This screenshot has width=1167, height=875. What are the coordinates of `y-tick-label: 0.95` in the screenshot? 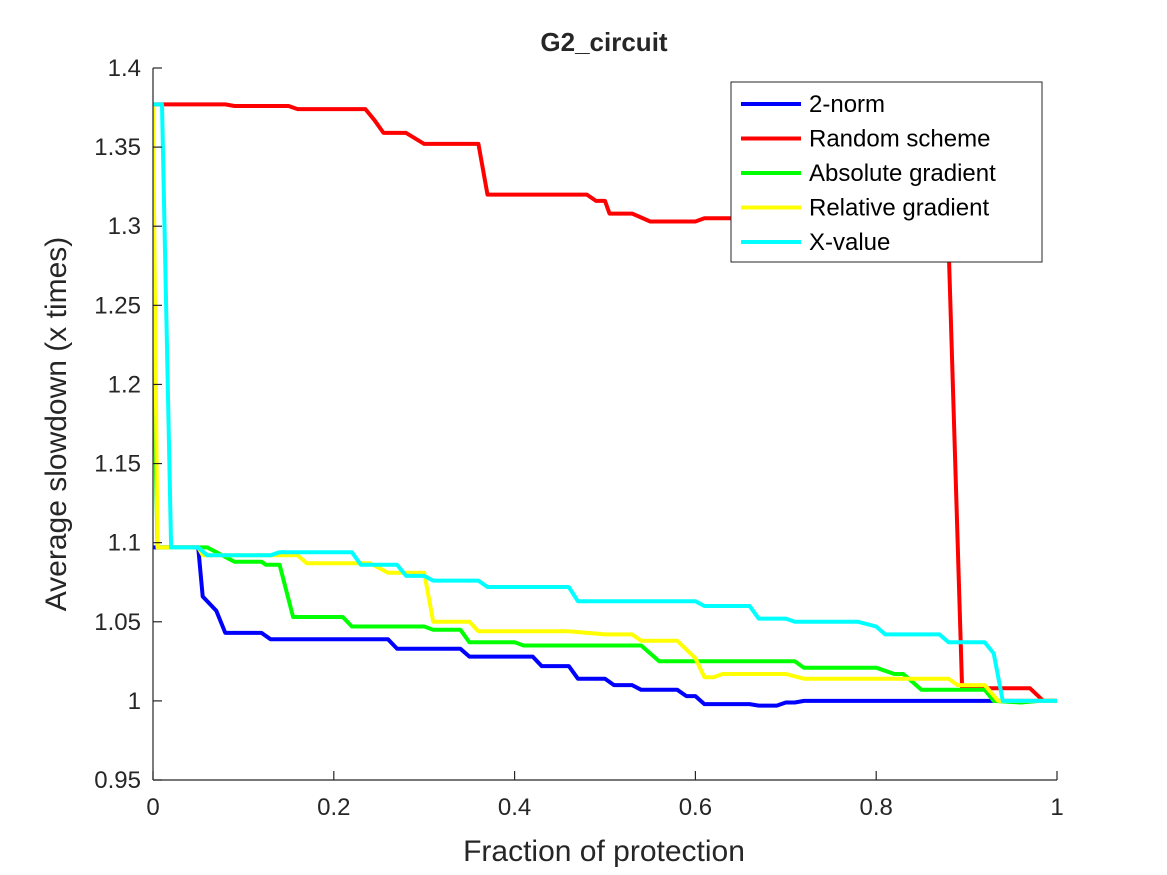 It's located at (117, 780).